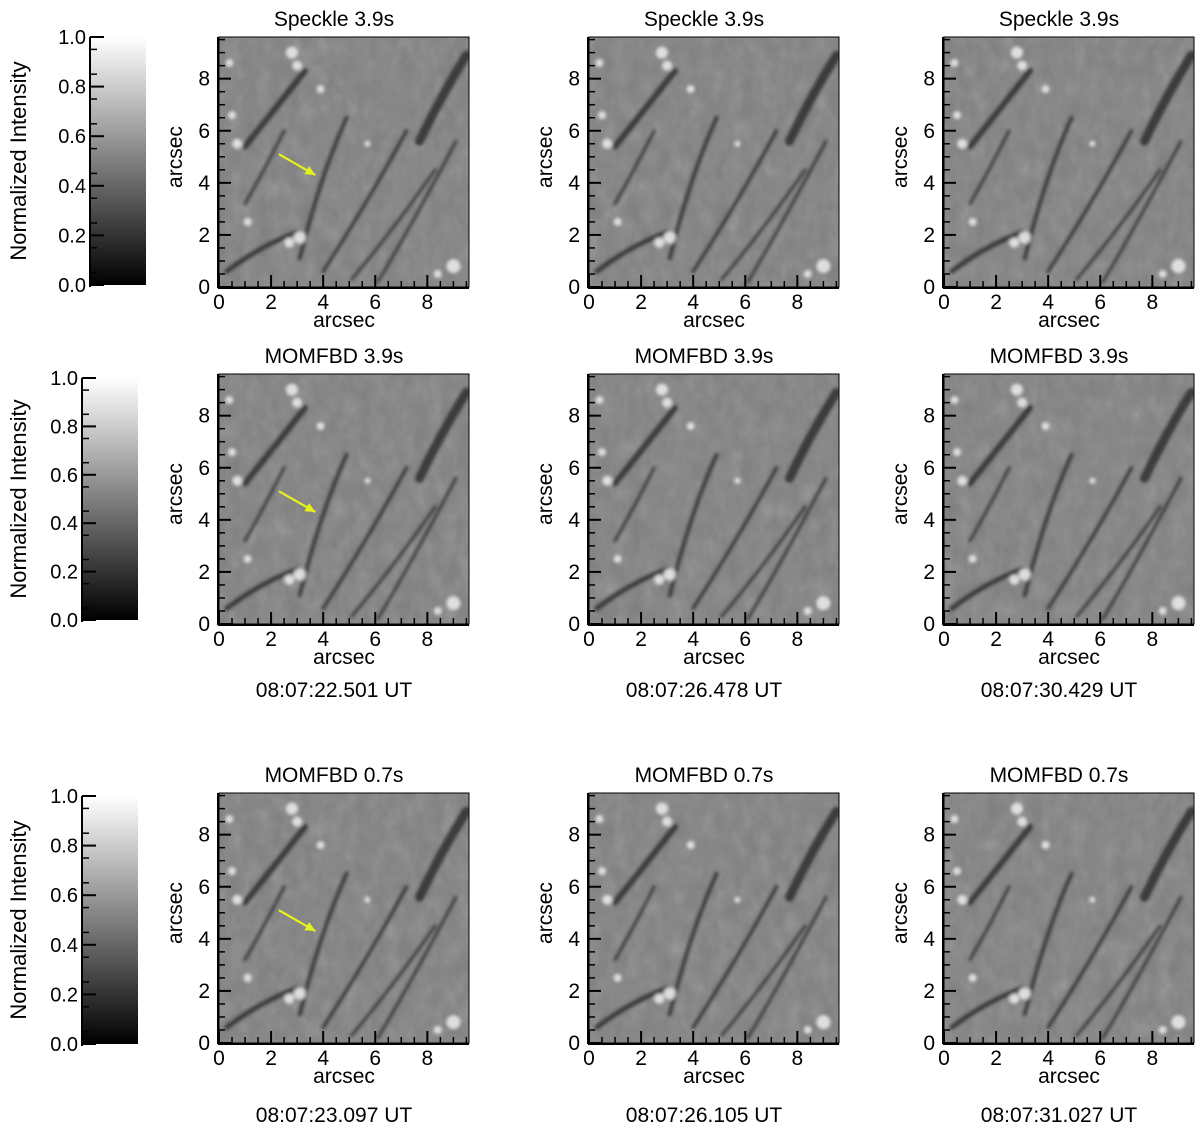 This screenshot has width=1200, height=1129. I want to click on solar-image, so click(344, 499).